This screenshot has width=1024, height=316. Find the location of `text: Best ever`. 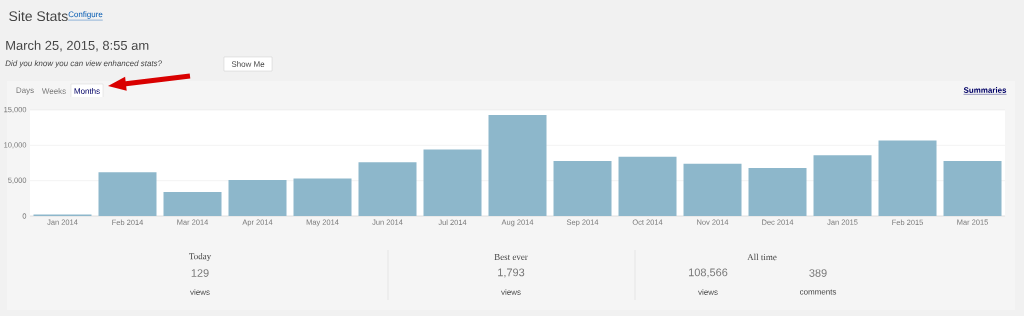

text: Best ever is located at coordinates (511, 257).